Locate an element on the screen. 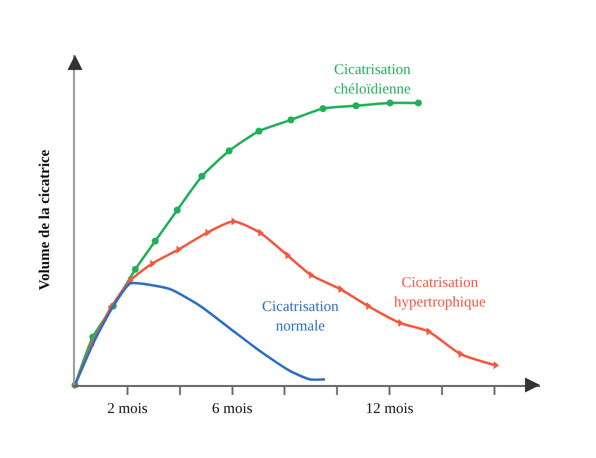  x-tick-label: 12 mois is located at coordinates (390, 409).